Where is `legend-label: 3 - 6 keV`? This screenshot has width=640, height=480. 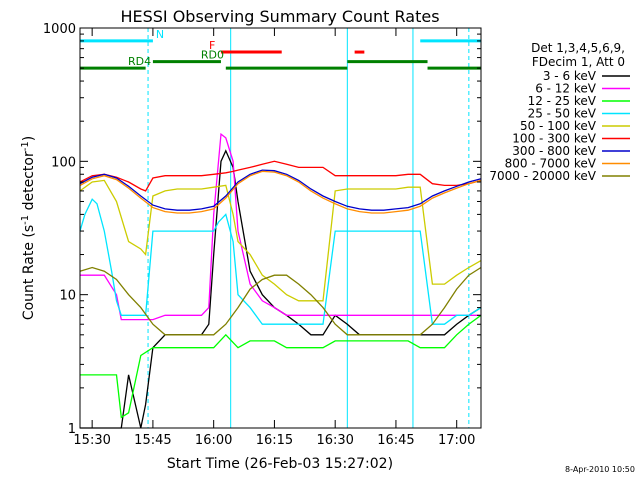 legend-label: 3 - 6 keV is located at coordinates (570, 76).